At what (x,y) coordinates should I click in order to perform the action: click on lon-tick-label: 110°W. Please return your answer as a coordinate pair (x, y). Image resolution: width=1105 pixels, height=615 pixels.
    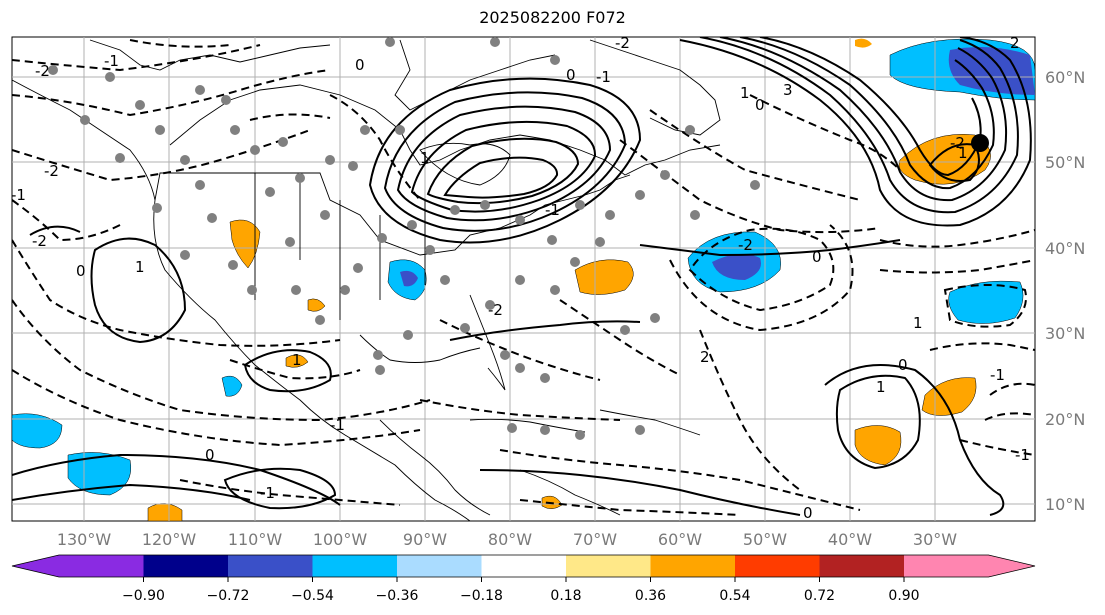
    Looking at the image, I should click on (255, 539).